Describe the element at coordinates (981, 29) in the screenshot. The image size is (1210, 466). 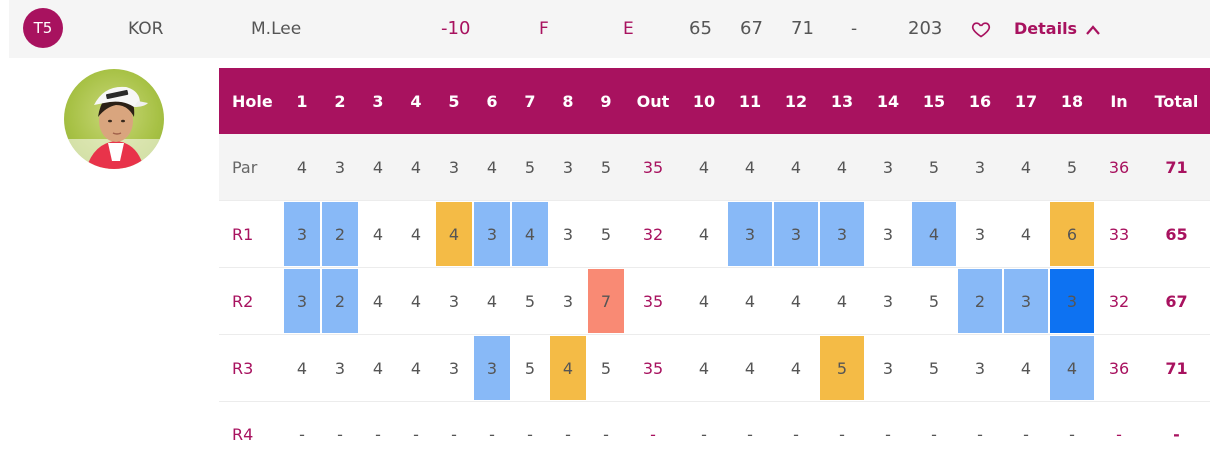
I see `heart-icon` at that location.